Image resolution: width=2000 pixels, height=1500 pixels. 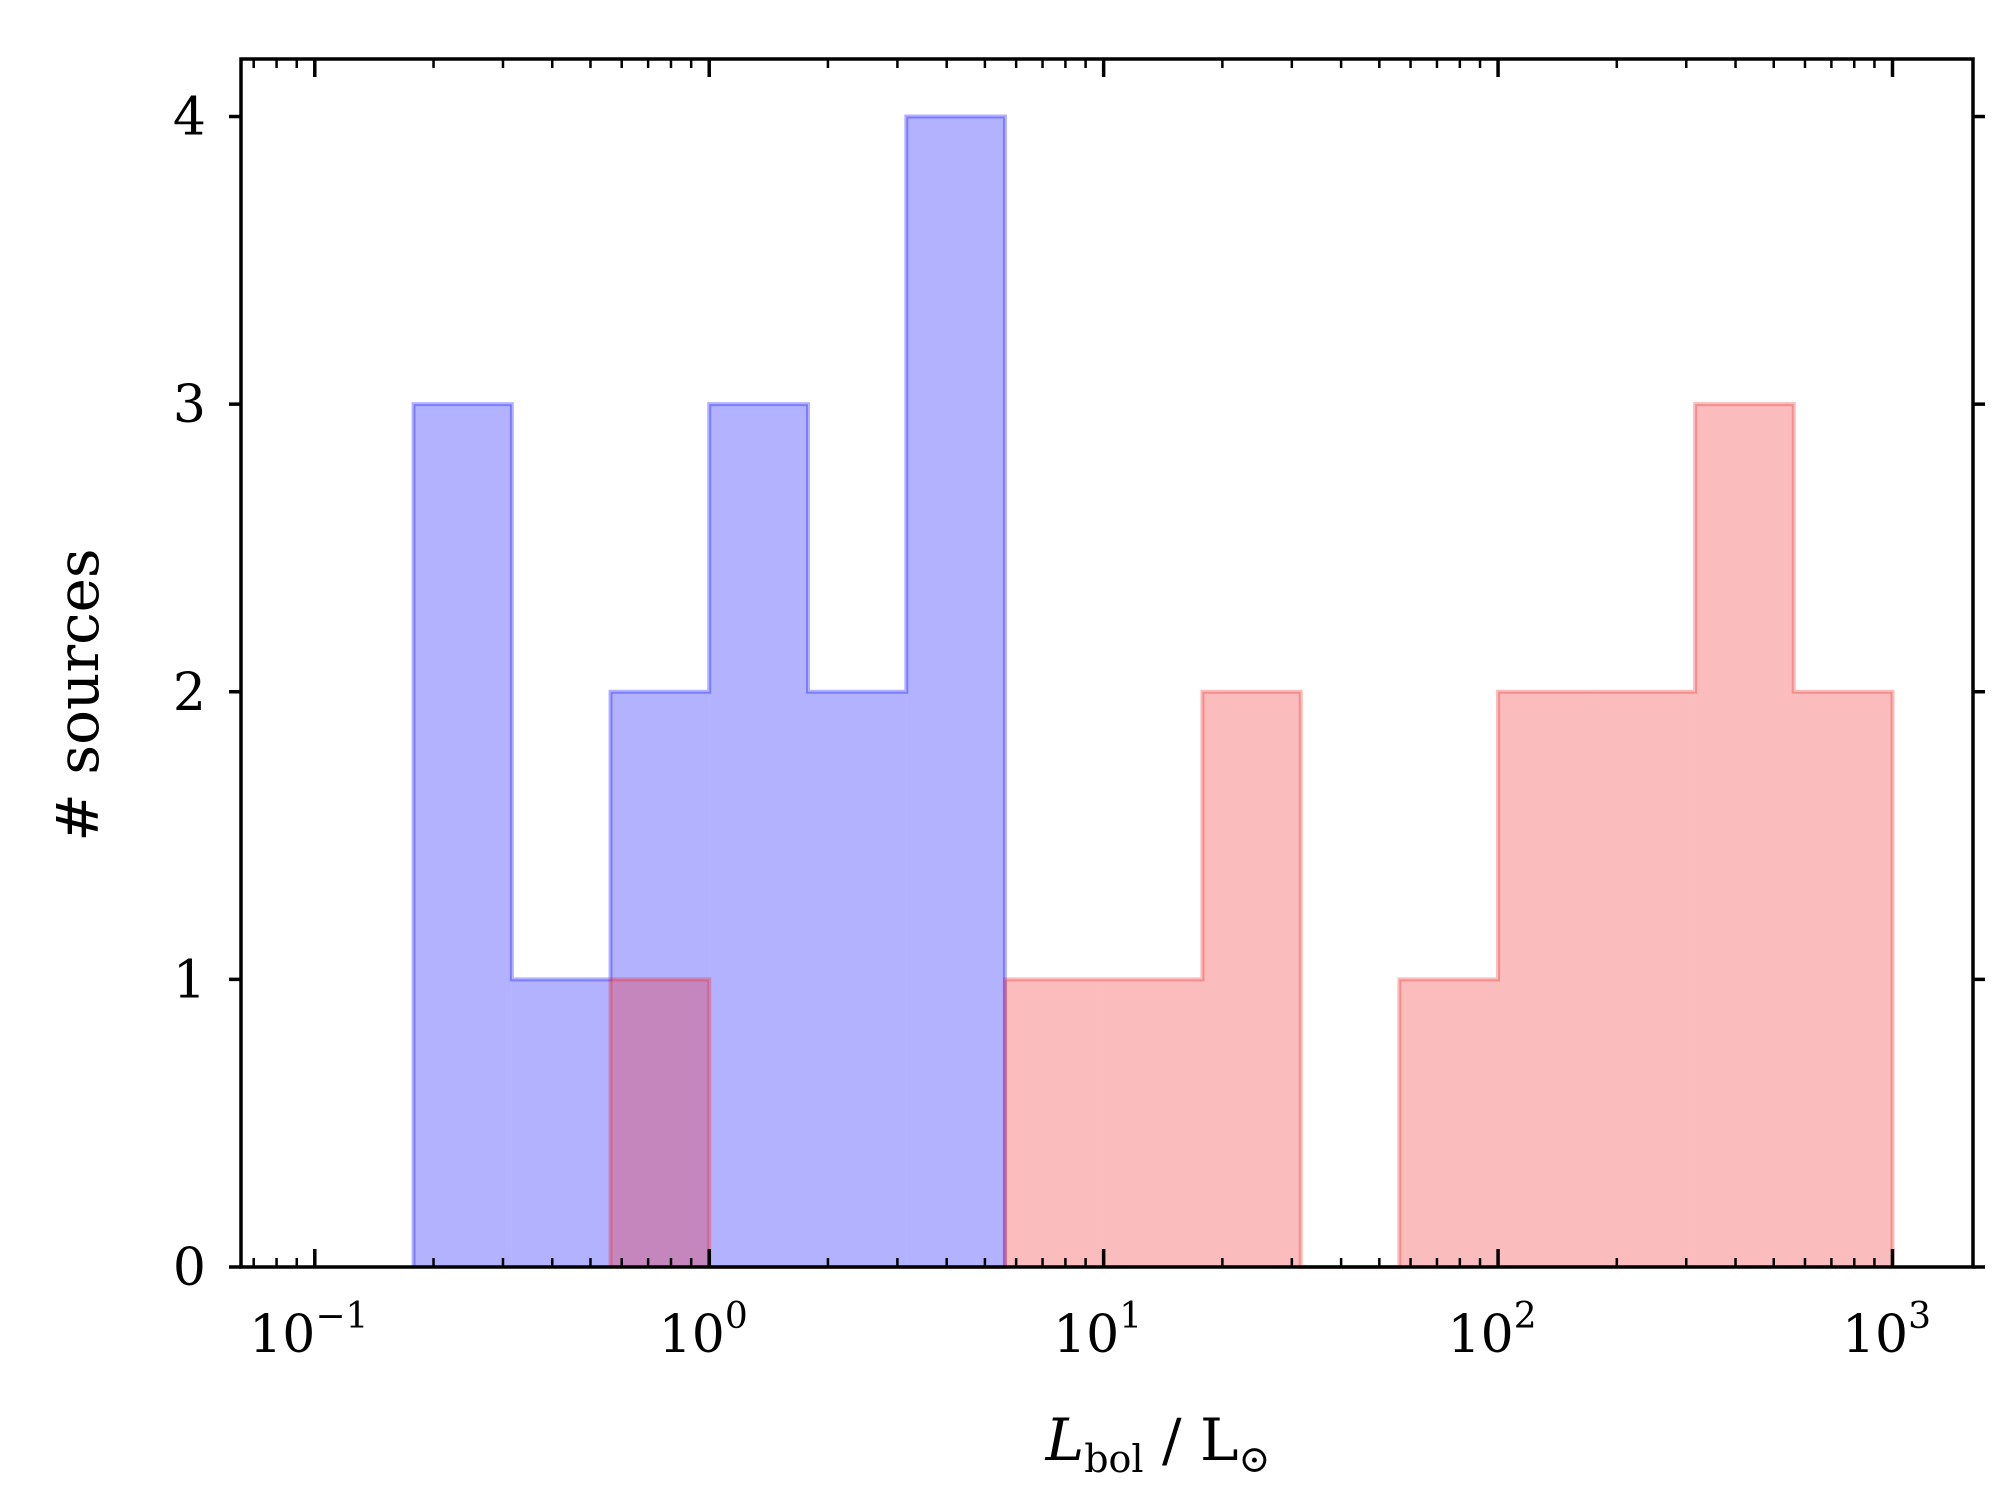 What do you see at coordinates (189, 980) in the screenshot?
I see `y-tick-label: 1` at bounding box center [189, 980].